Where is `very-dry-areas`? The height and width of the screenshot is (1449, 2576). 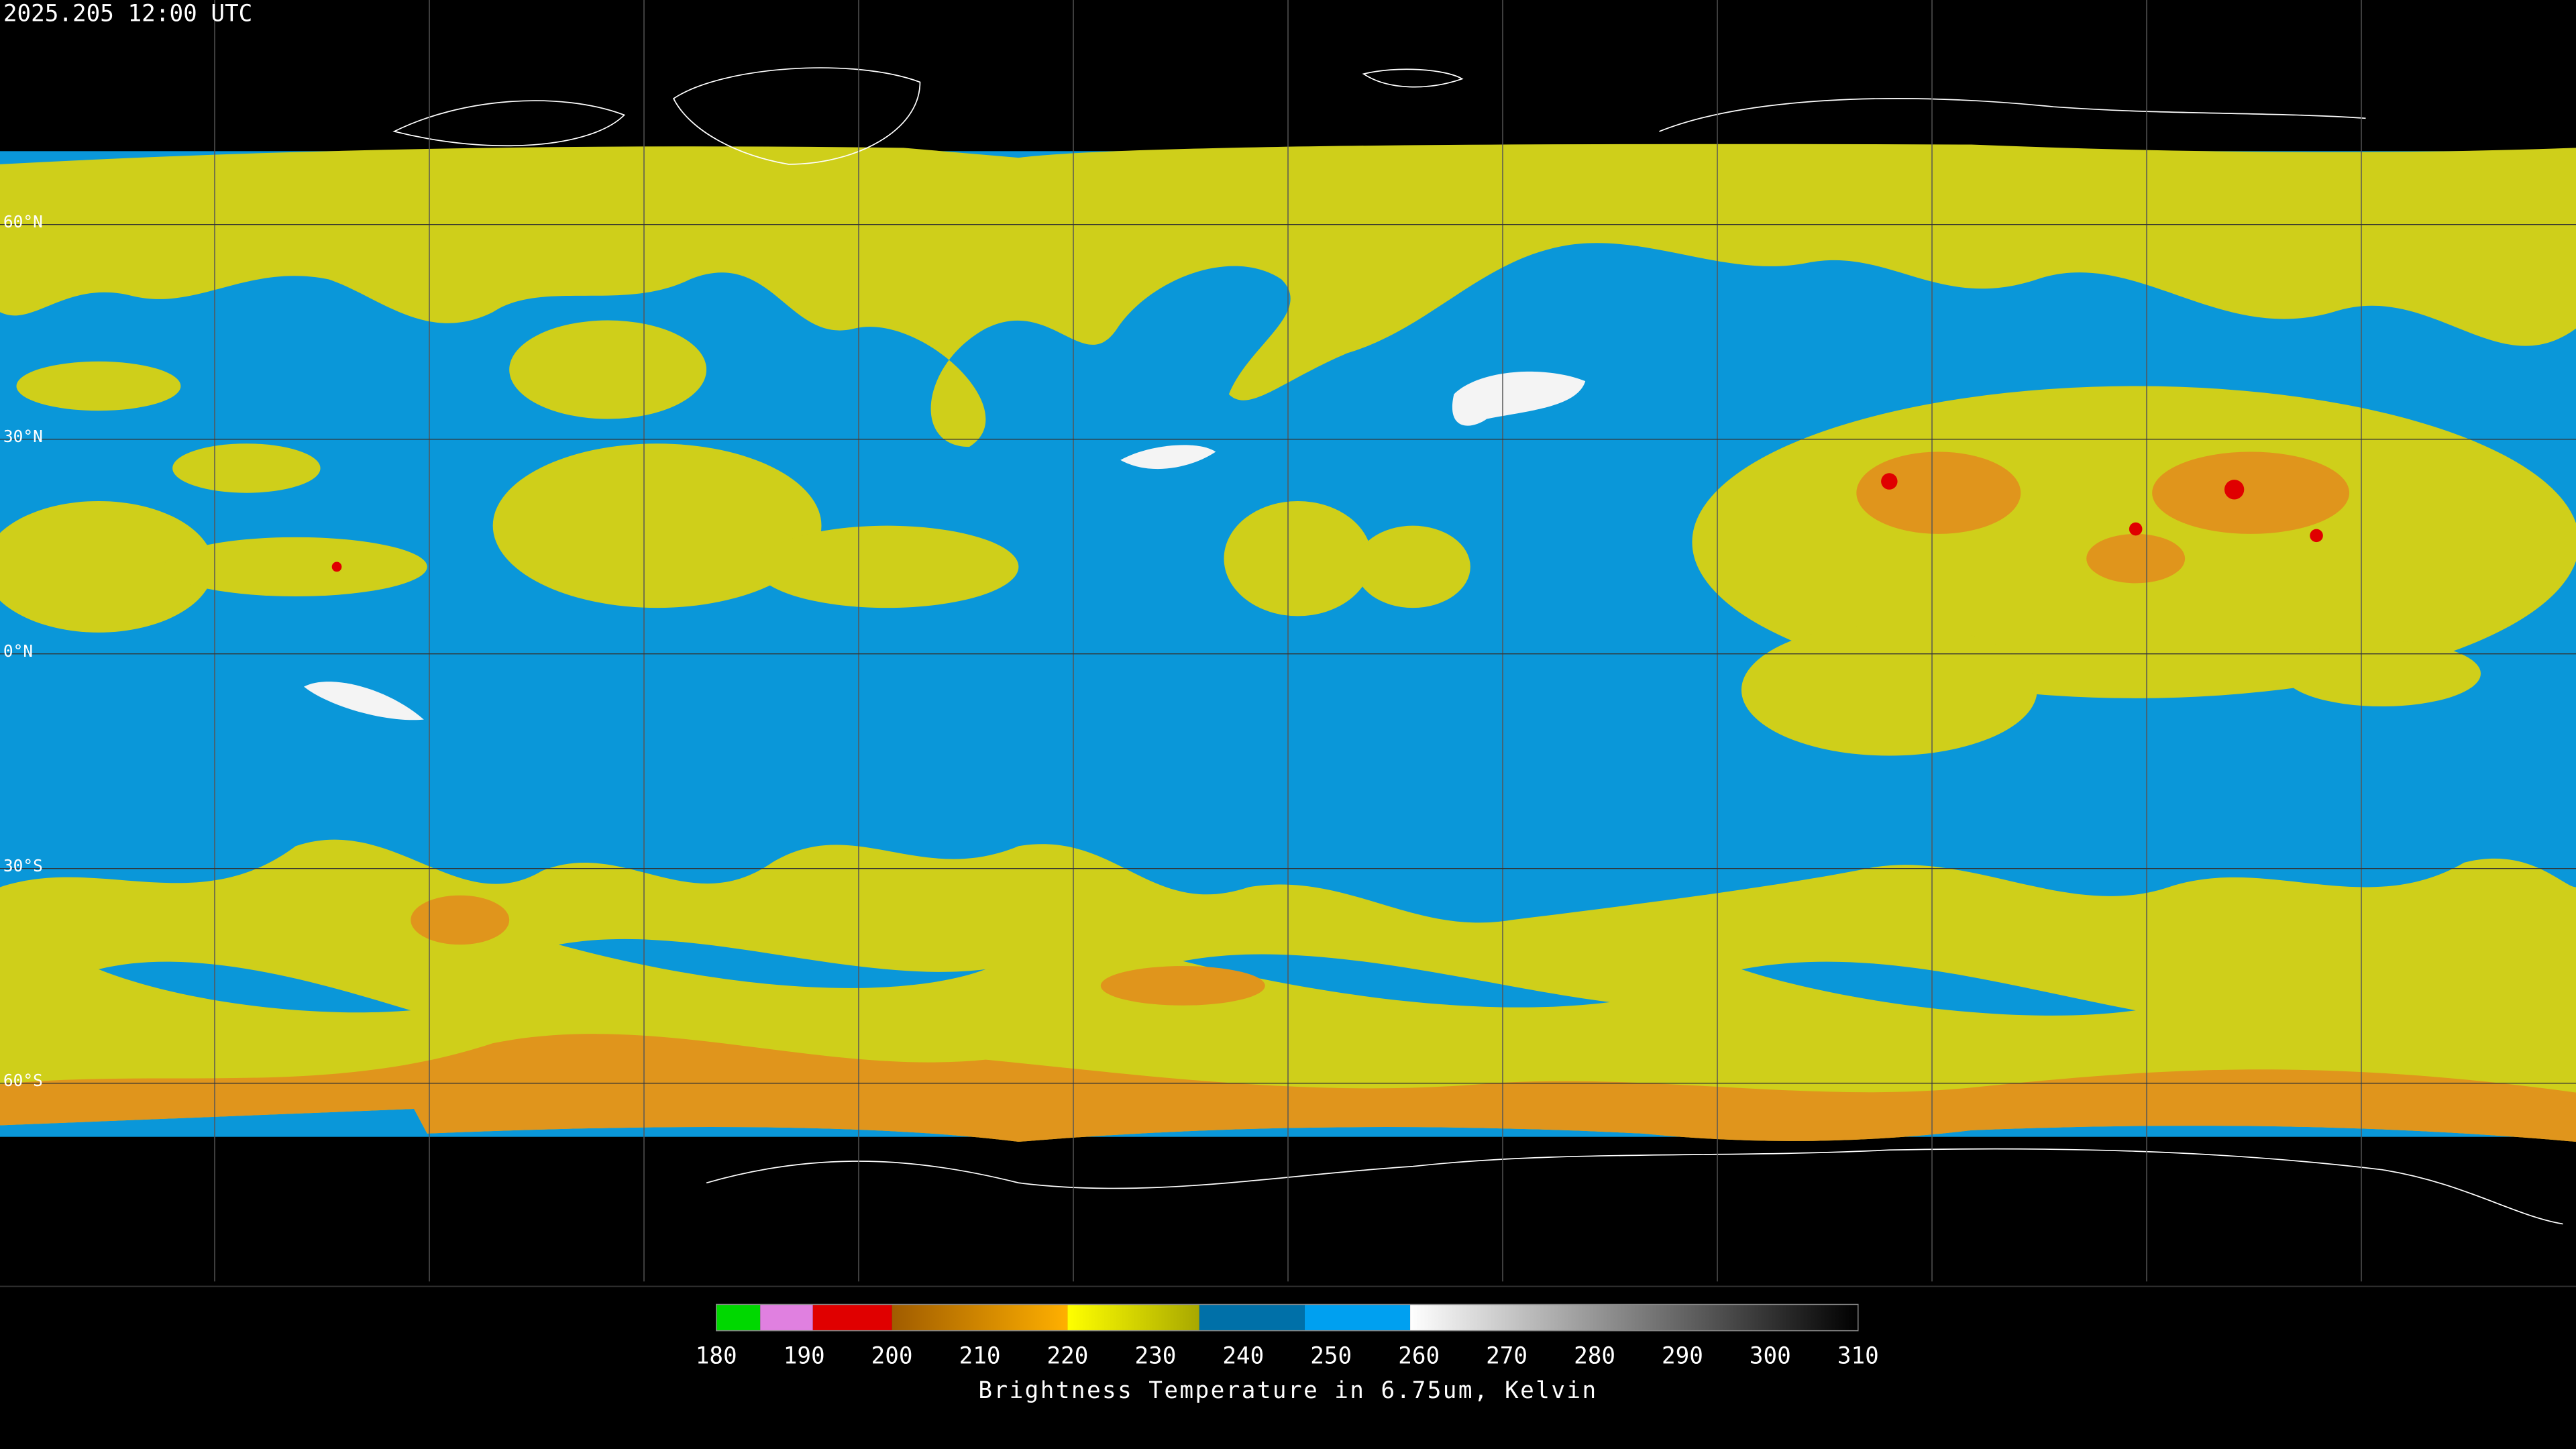
very-dry-areas is located at coordinates (945, 545).